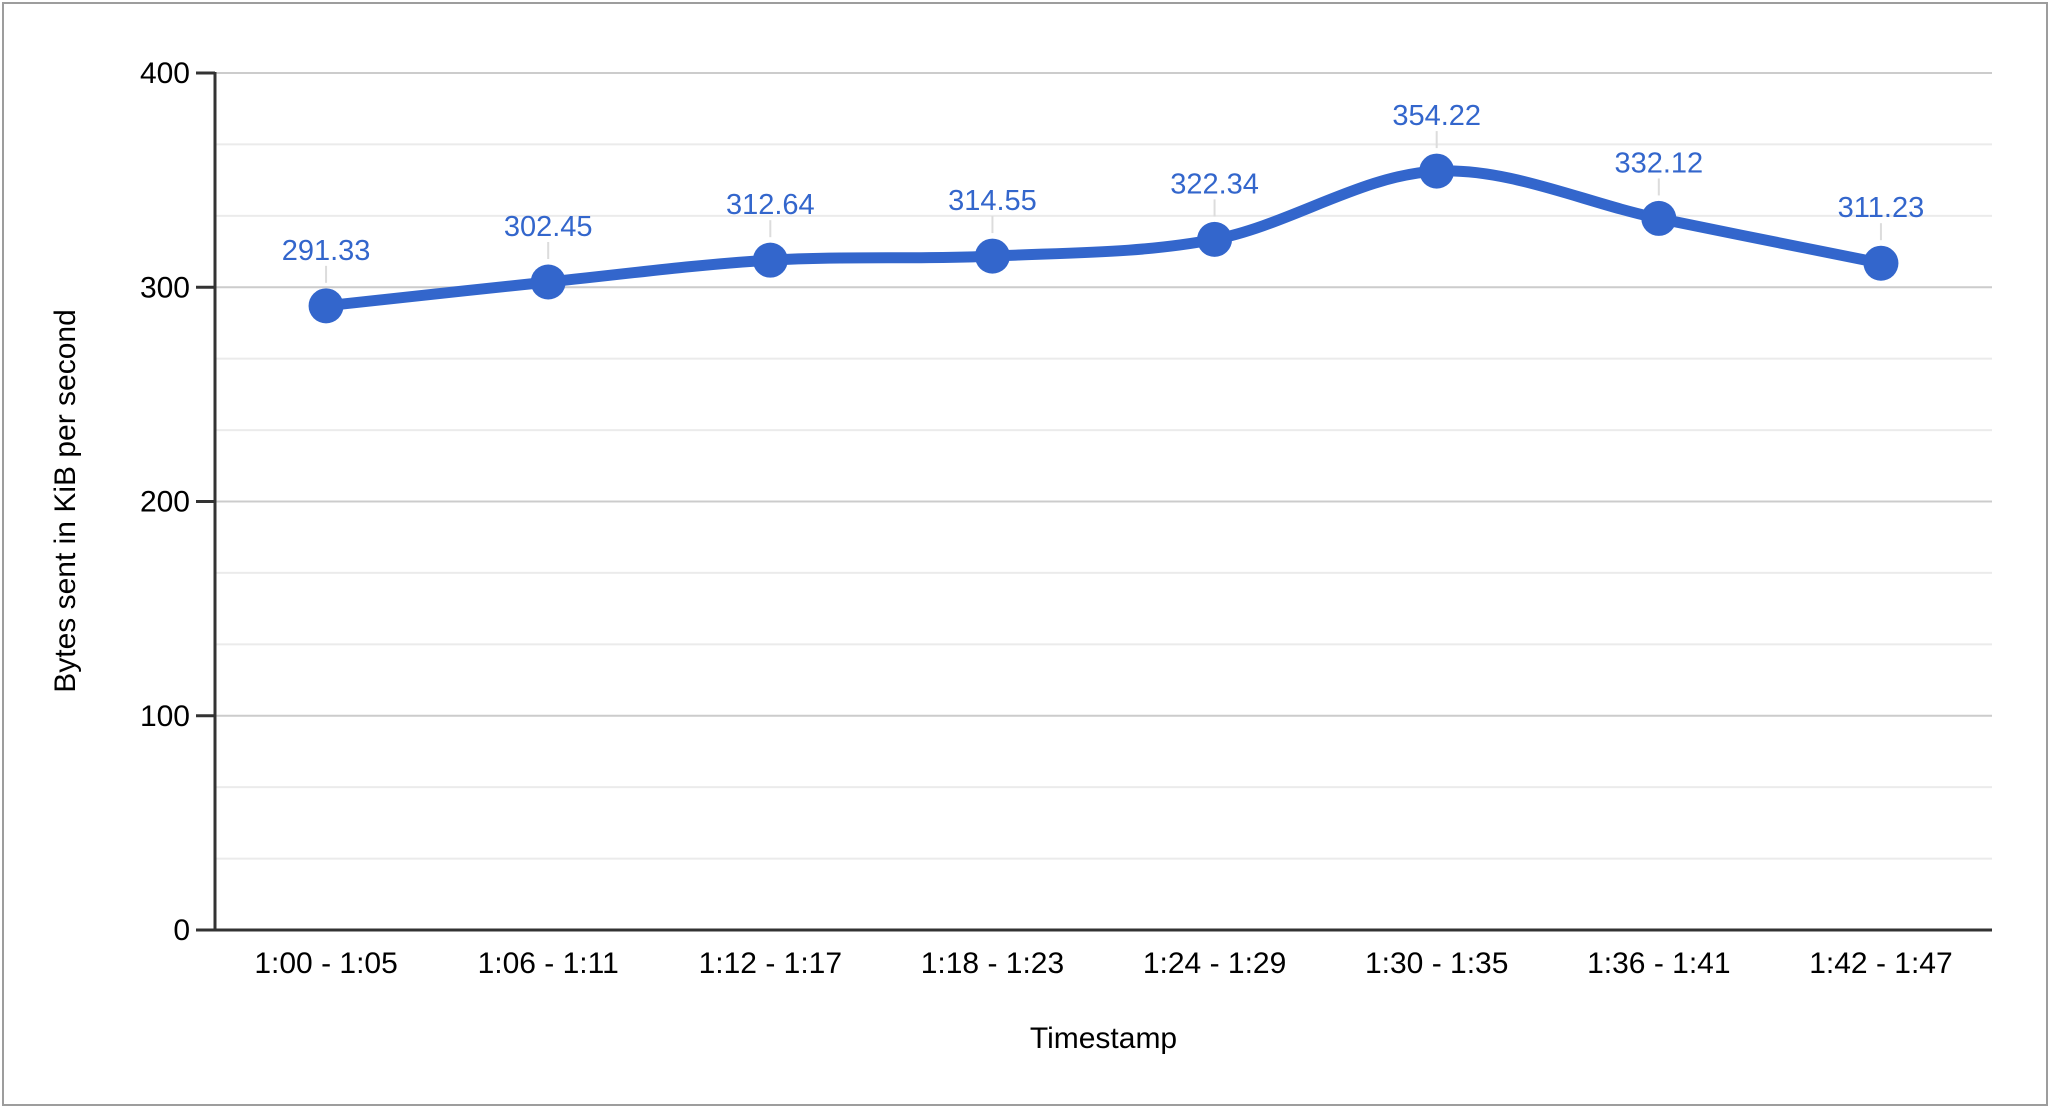 Image resolution: width=2054 pixels, height=1112 pixels. What do you see at coordinates (1214, 963) in the screenshot?
I see `x-tick-label: 1:24 - 1:29` at bounding box center [1214, 963].